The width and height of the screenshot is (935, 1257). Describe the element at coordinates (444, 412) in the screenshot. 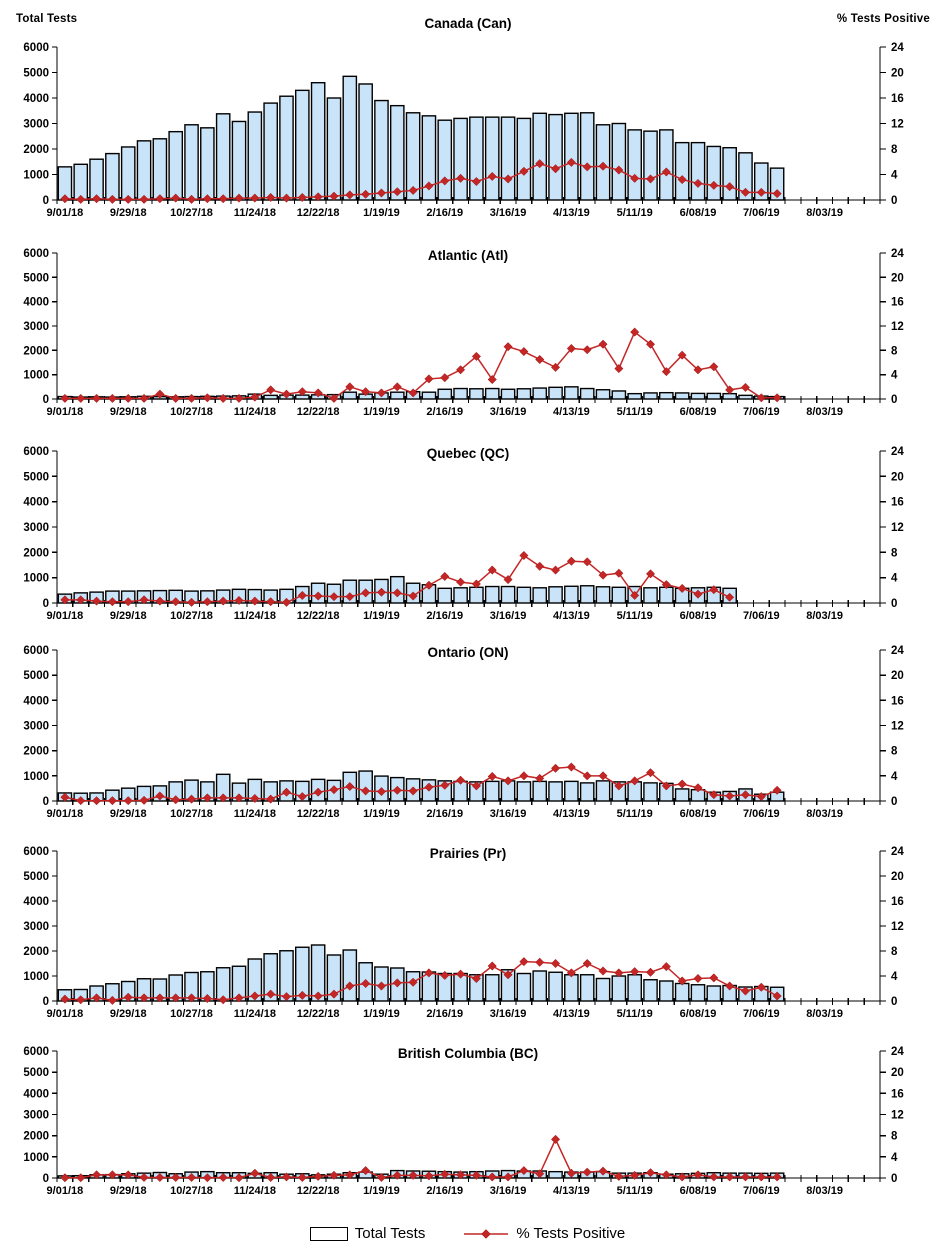

I see `x-axis-tick-label: 2/16/19` at that location.